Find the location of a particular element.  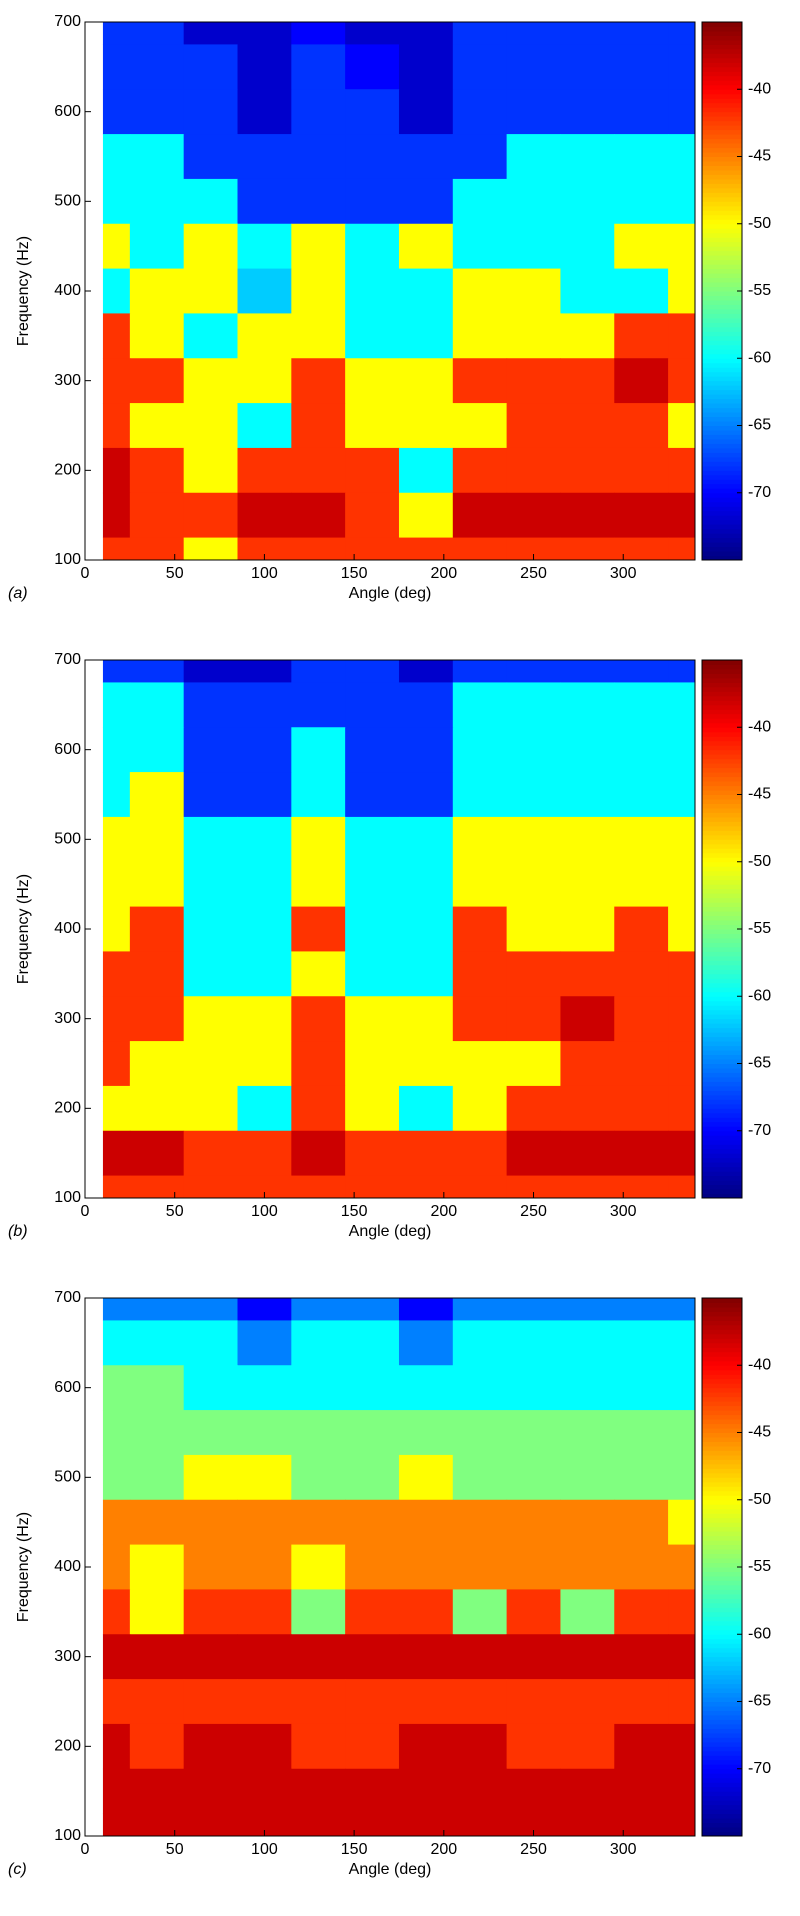

colorbar-tick-label: -40 is located at coordinates (759, 1364).